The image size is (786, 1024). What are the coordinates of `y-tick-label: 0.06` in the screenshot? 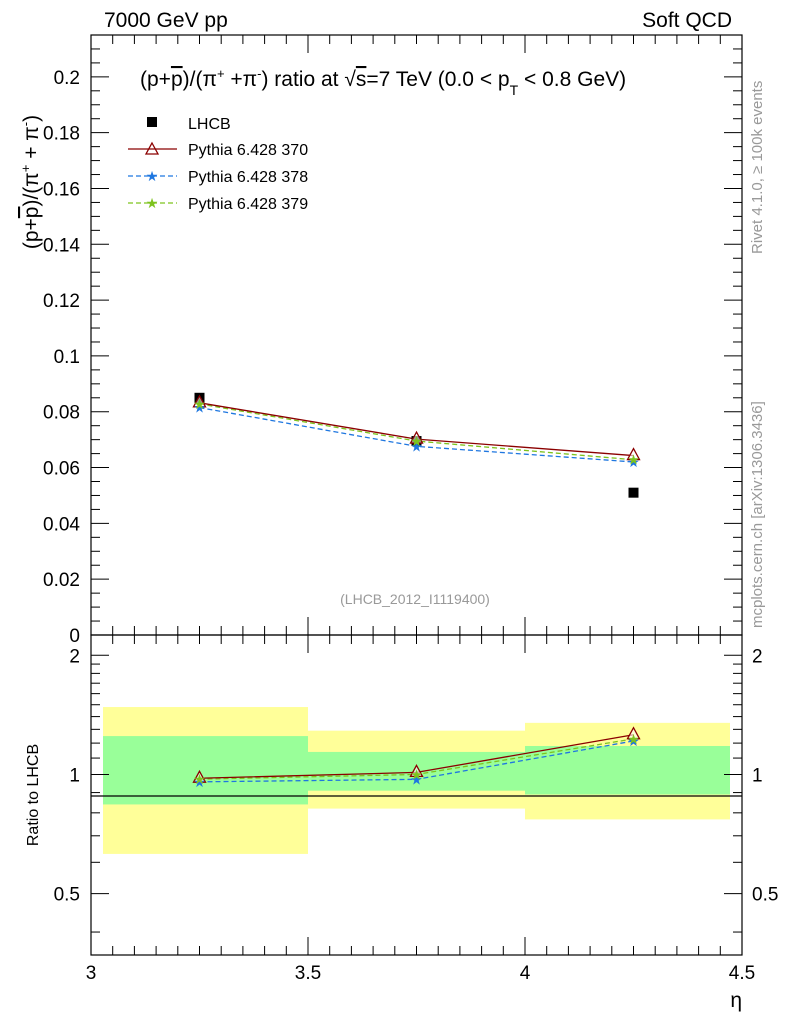 It's located at (61, 469).